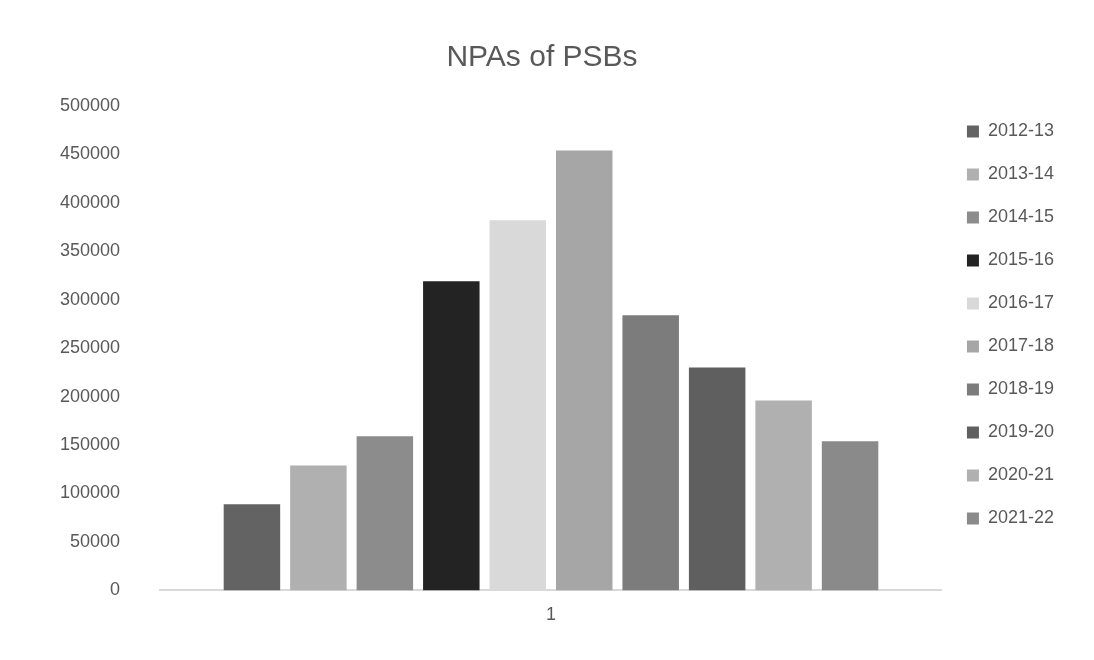 The width and height of the screenshot is (1094, 660). What do you see at coordinates (90, 347) in the screenshot?
I see `y-tick-label: 250000` at bounding box center [90, 347].